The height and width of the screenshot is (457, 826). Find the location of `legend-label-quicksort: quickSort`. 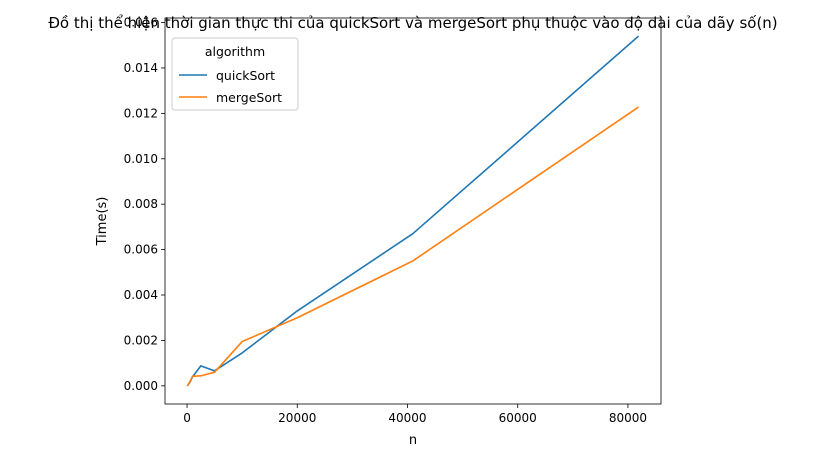

legend-label-quicksort: quickSort is located at coordinates (245, 75).